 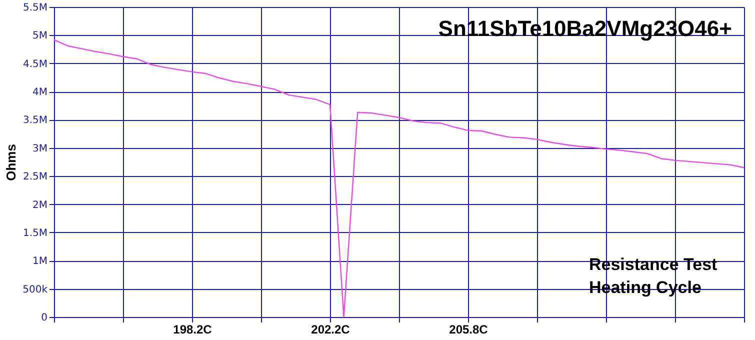 What do you see at coordinates (35, 120) in the screenshot?
I see `y-tick-label: 3.5M` at bounding box center [35, 120].